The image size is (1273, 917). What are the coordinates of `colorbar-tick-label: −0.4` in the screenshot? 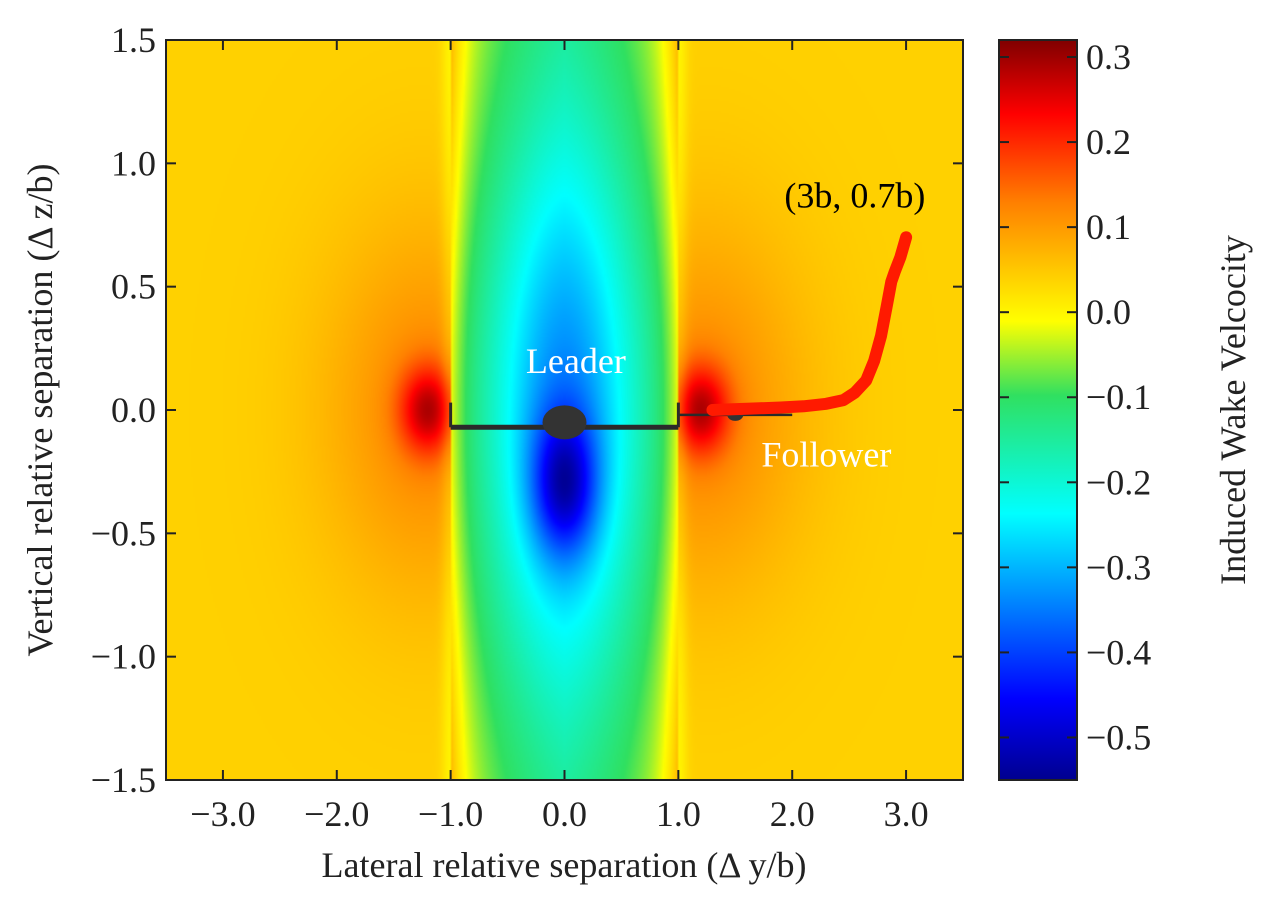 It's located at (1118, 652).